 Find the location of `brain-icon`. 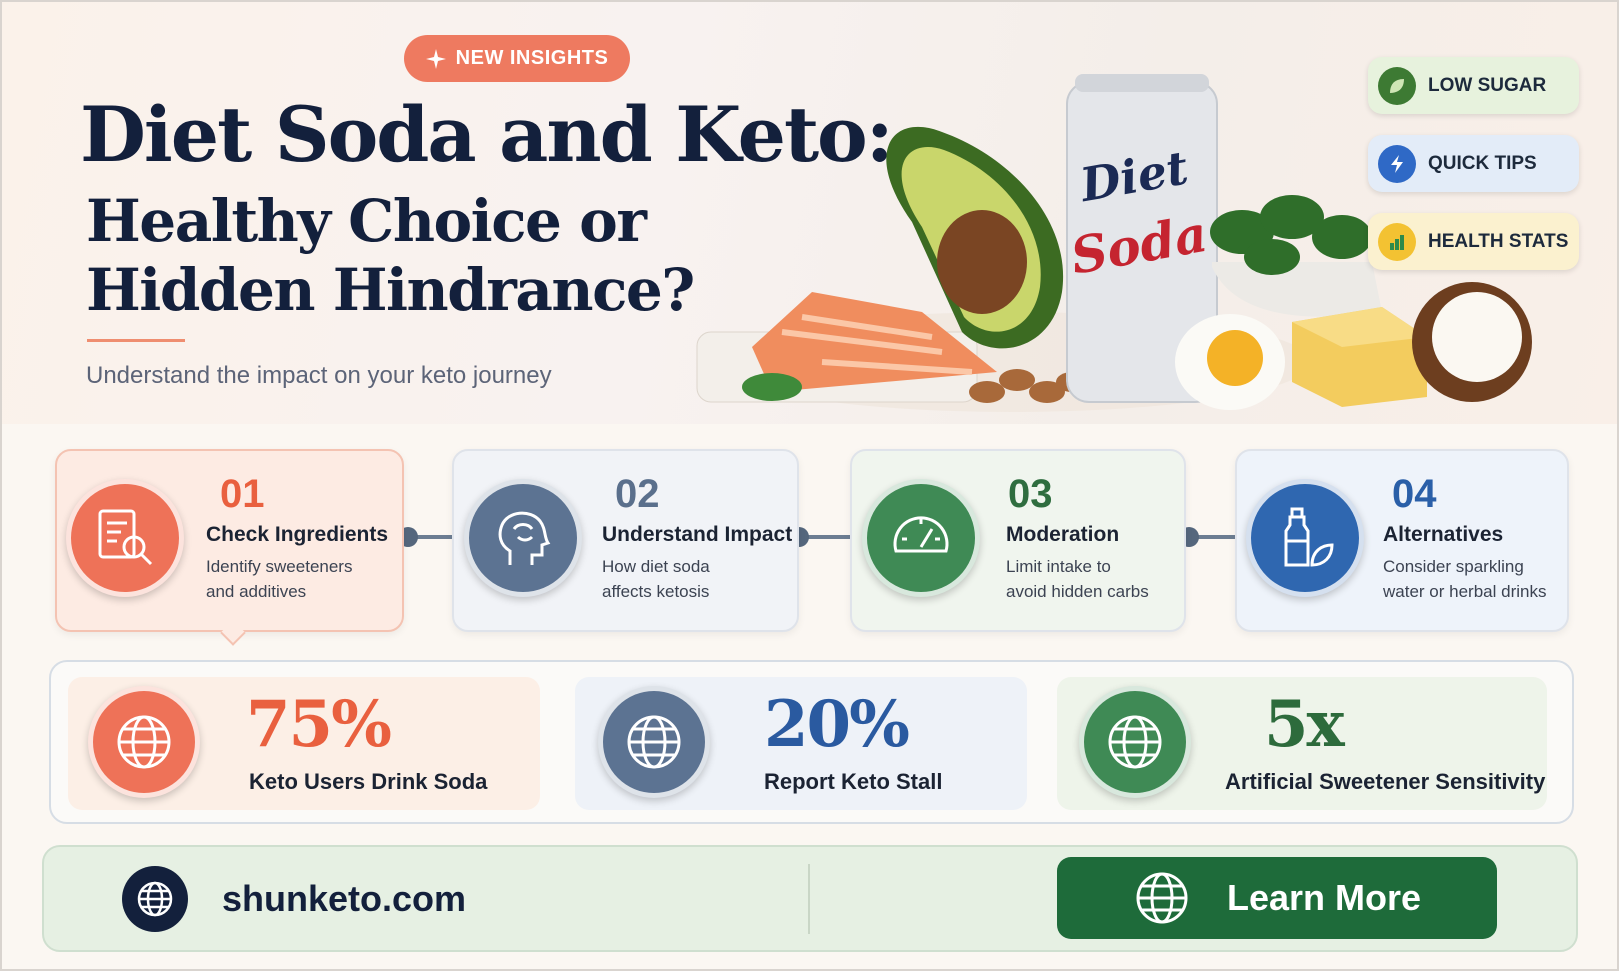

brain-icon is located at coordinates (524, 538).